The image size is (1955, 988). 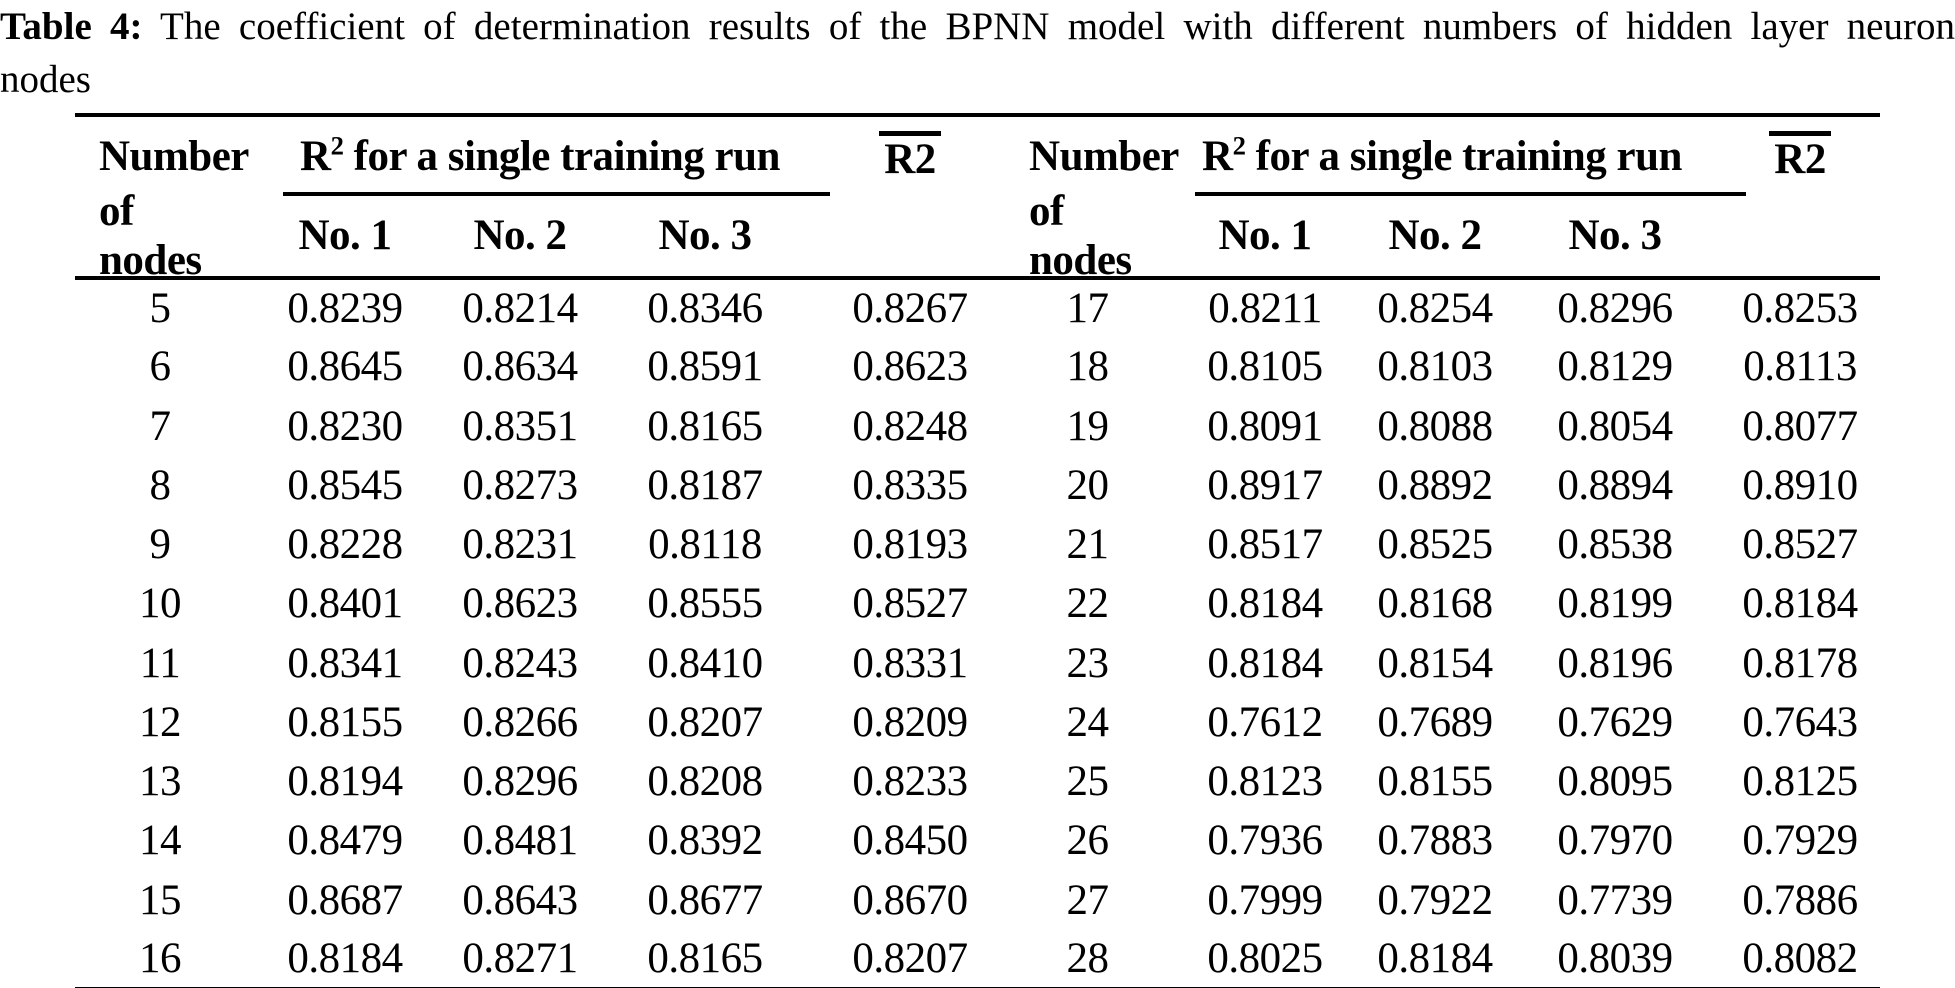 I want to click on r2-run-value-cell: 0.8243, so click(x=520, y=663).